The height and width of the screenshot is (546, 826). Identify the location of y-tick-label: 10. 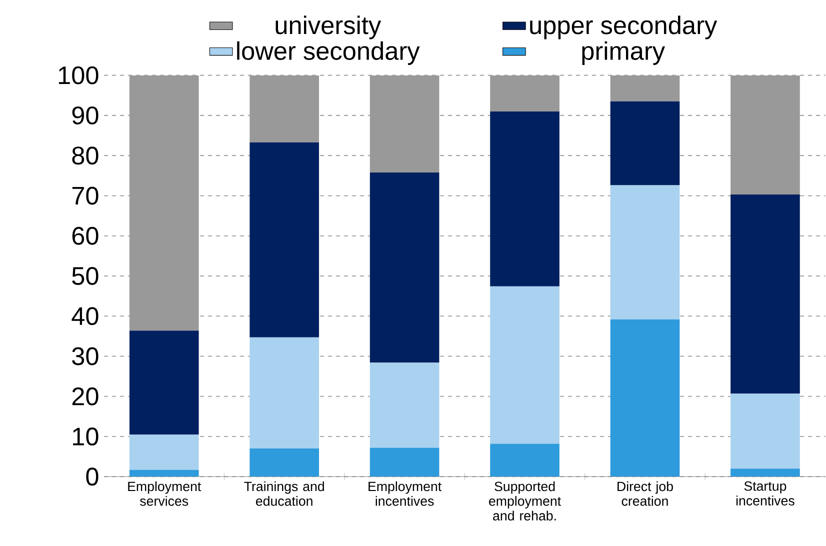
(85, 437).